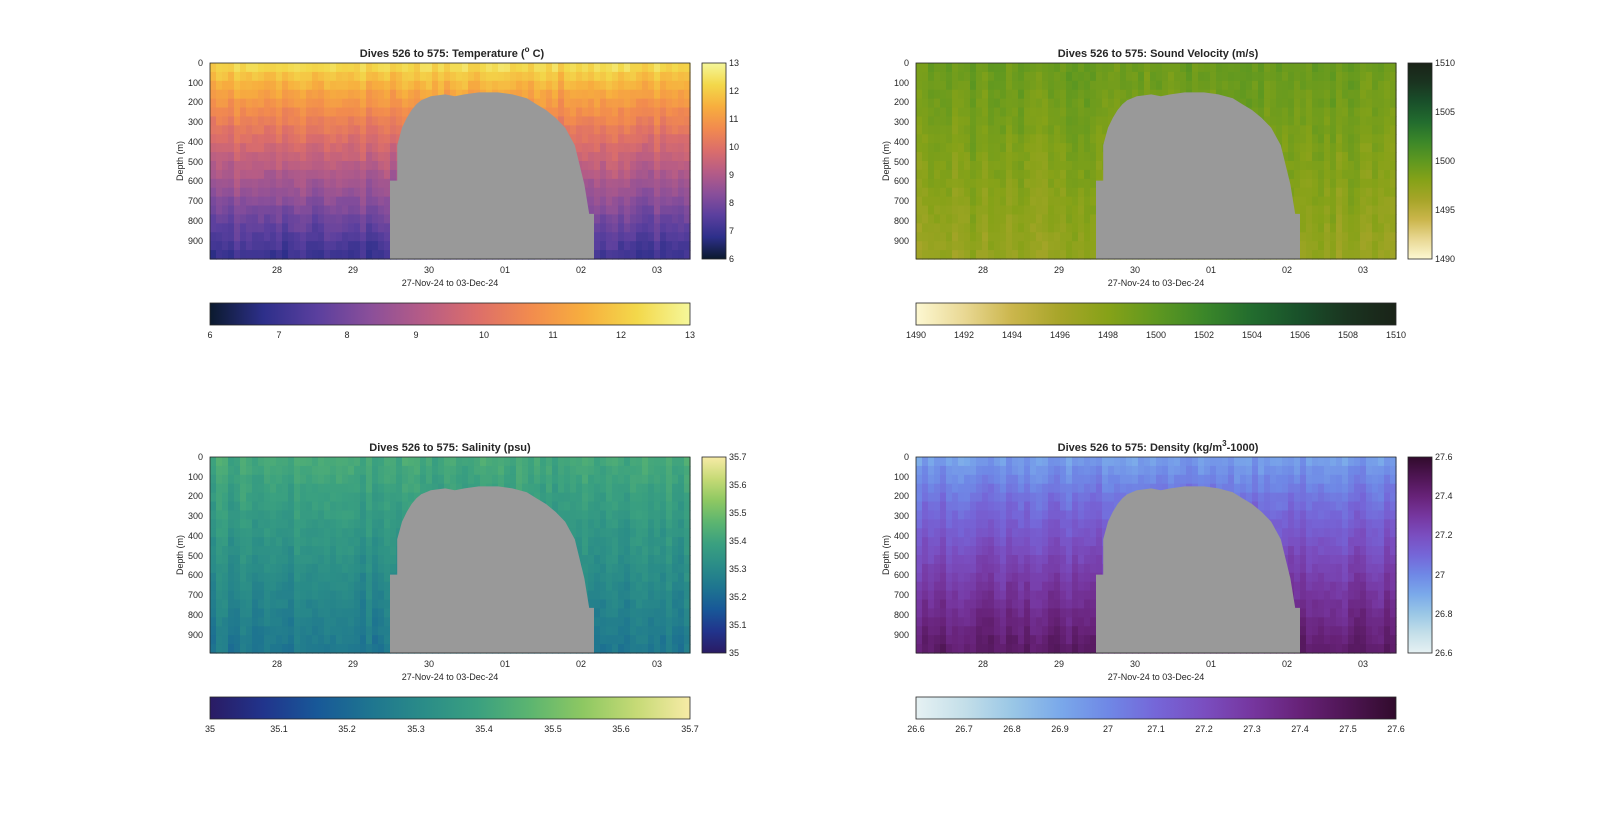  Describe the element at coordinates (450, 283) in the screenshot. I see `x-axis-label: 27-Nov-24 to 03-Dec-24` at that location.